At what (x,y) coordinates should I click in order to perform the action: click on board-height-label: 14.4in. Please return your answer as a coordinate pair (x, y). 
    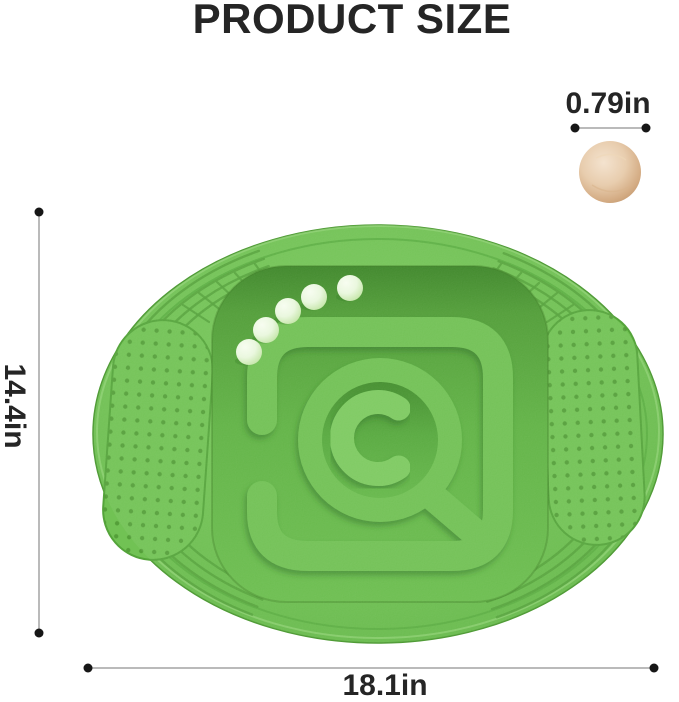
    Looking at the image, I should click on (15, 406).